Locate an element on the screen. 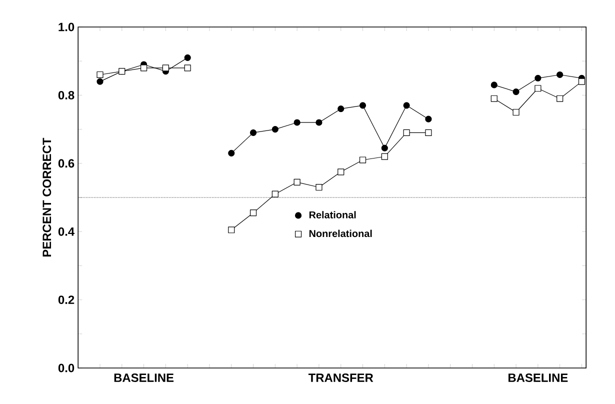 Image resolution: width=615 pixels, height=404 pixels. legend-label: Nonrelational is located at coordinates (340, 234).